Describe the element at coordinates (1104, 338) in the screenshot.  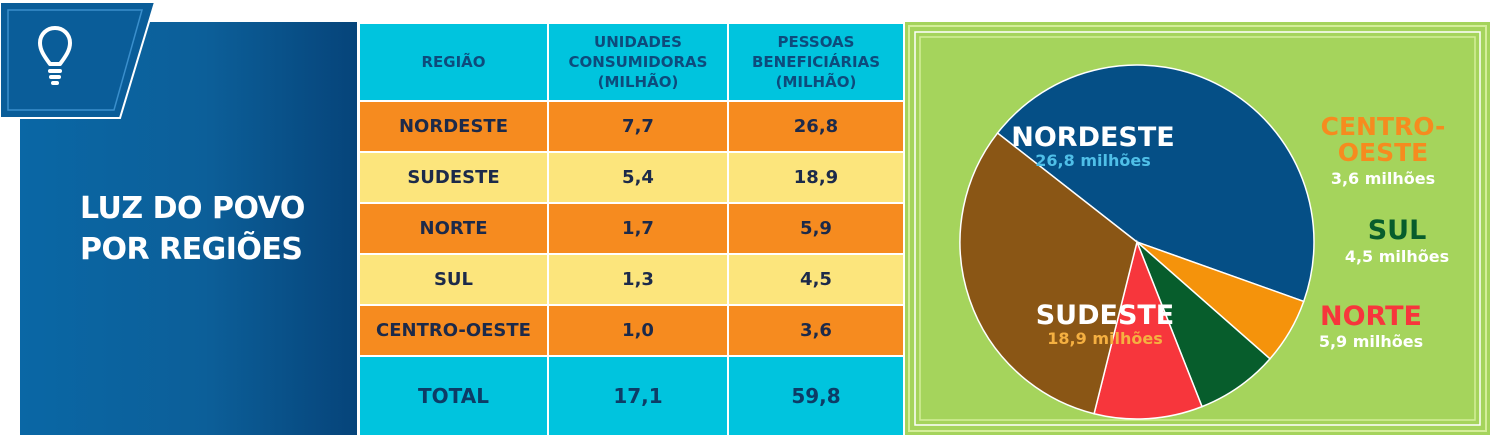
I see `slice-value-sudeste: 18,9 milhões` at that location.